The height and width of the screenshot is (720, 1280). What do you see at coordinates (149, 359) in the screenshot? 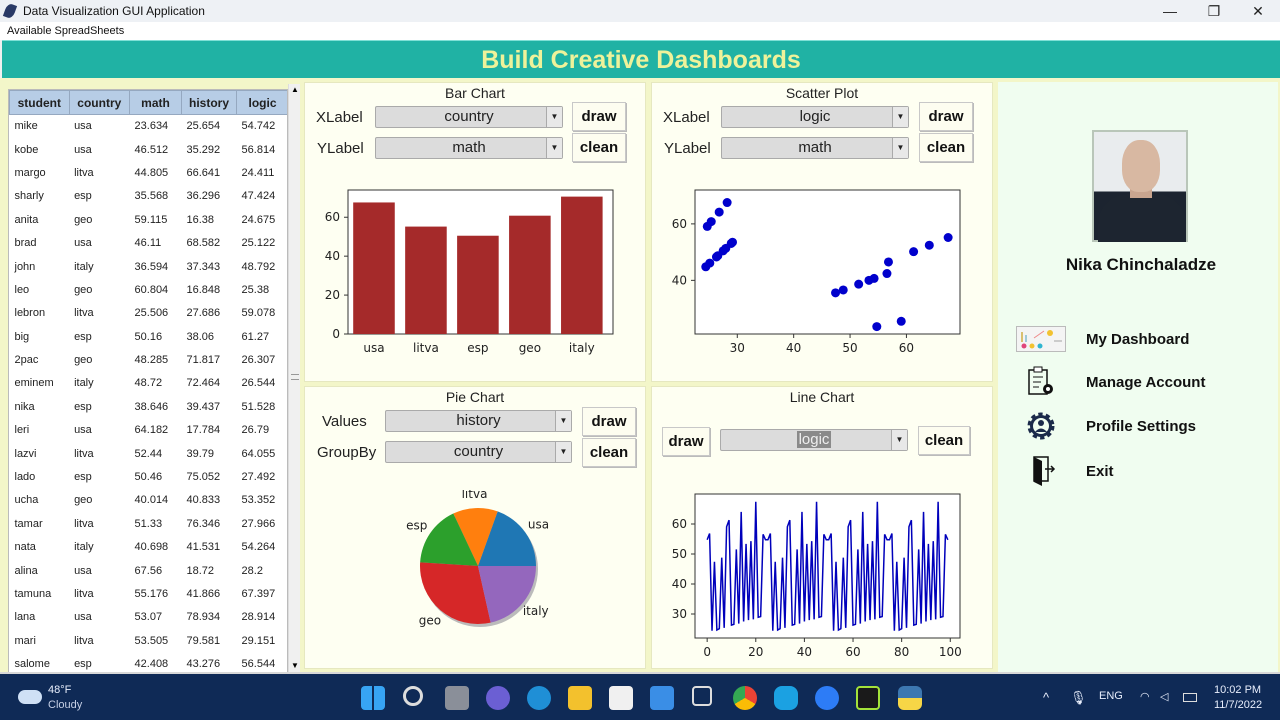
I see `table-row: 2pac geo 48.285 71.817 26.307` at bounding box center [149, 359].